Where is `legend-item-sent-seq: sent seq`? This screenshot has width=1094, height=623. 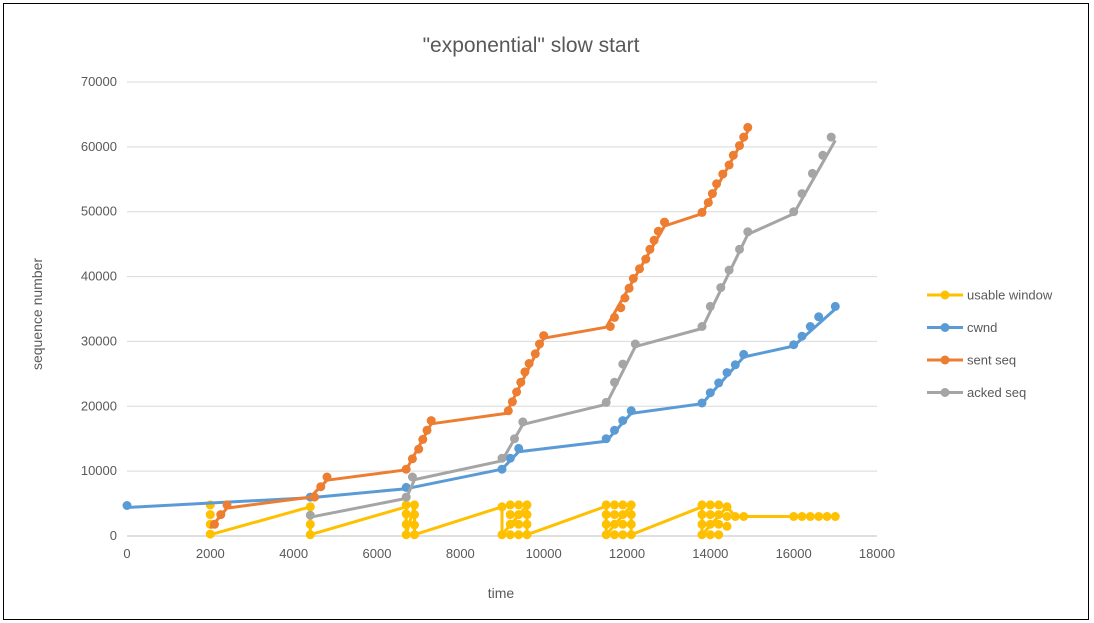 legend-item-sent-seq: sent seq is located at coordinates (971, 360).